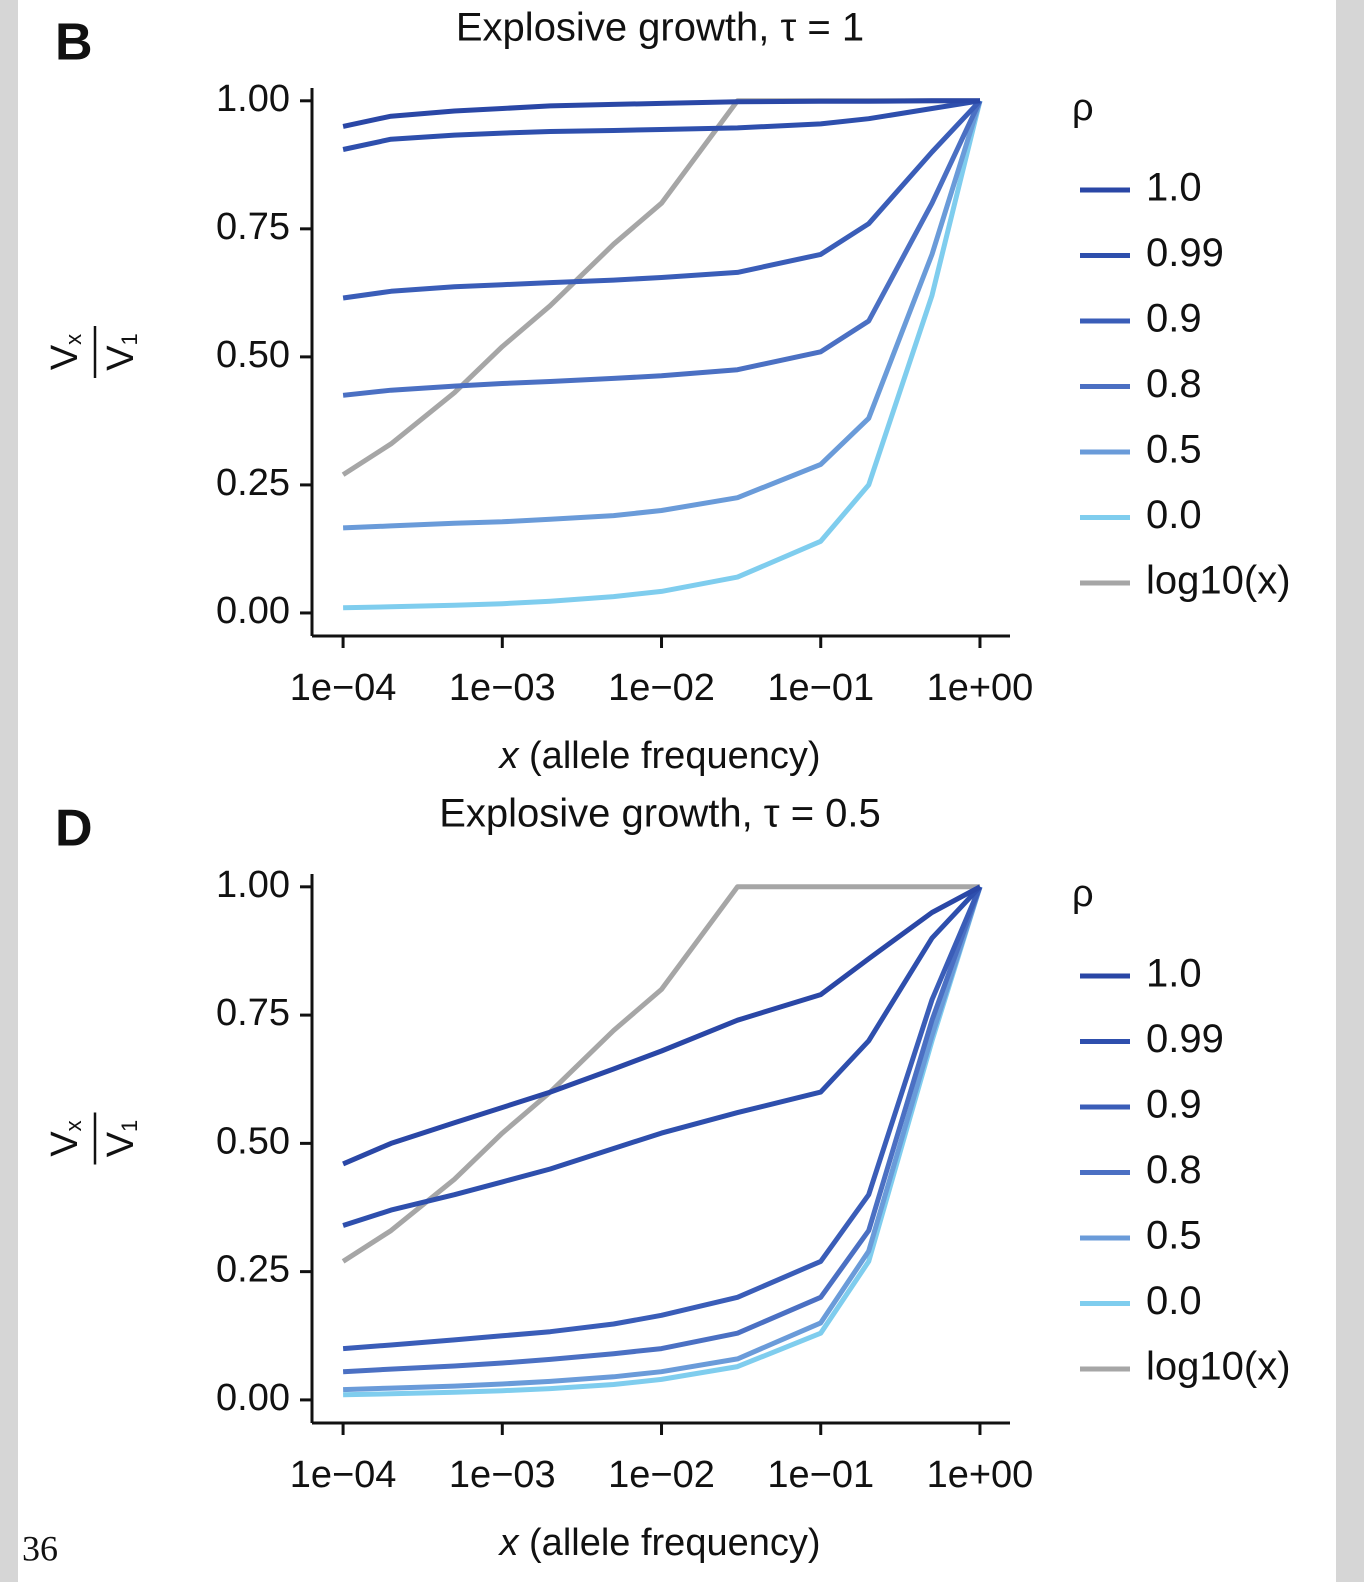  Describe the element at coordinates (660, 28) in the screenshot. I see `chart-title: Explosive growth, τ = 1` at that location.